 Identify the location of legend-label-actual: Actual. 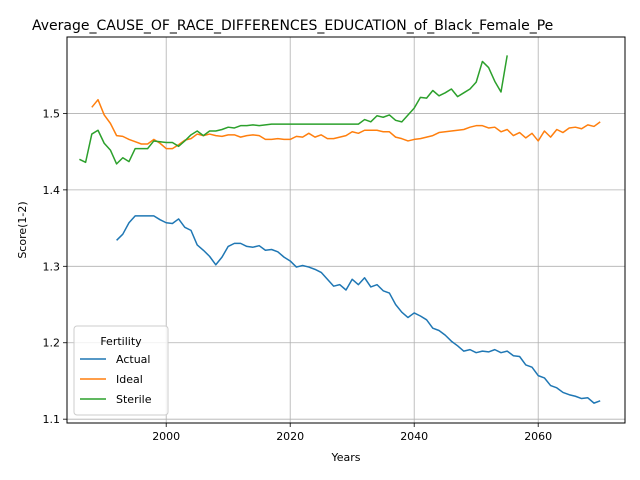
(133, 359).